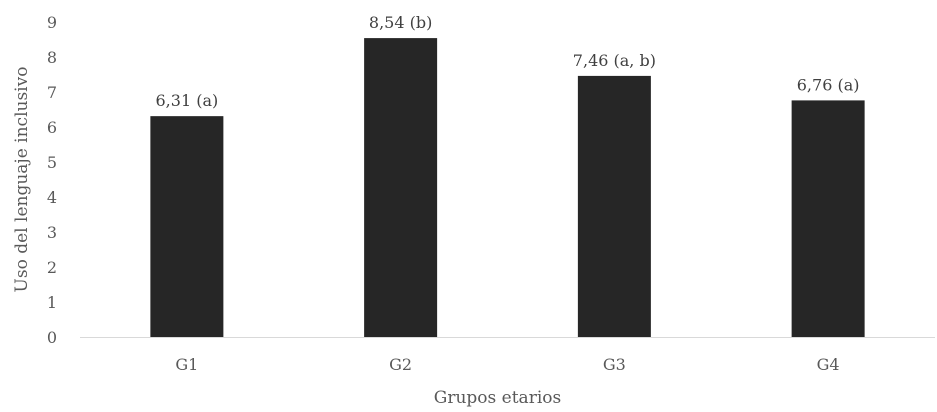  Describe the element at coordinates (52, 337) in the screenshot. I see `y-tick-label: 0` at that location.